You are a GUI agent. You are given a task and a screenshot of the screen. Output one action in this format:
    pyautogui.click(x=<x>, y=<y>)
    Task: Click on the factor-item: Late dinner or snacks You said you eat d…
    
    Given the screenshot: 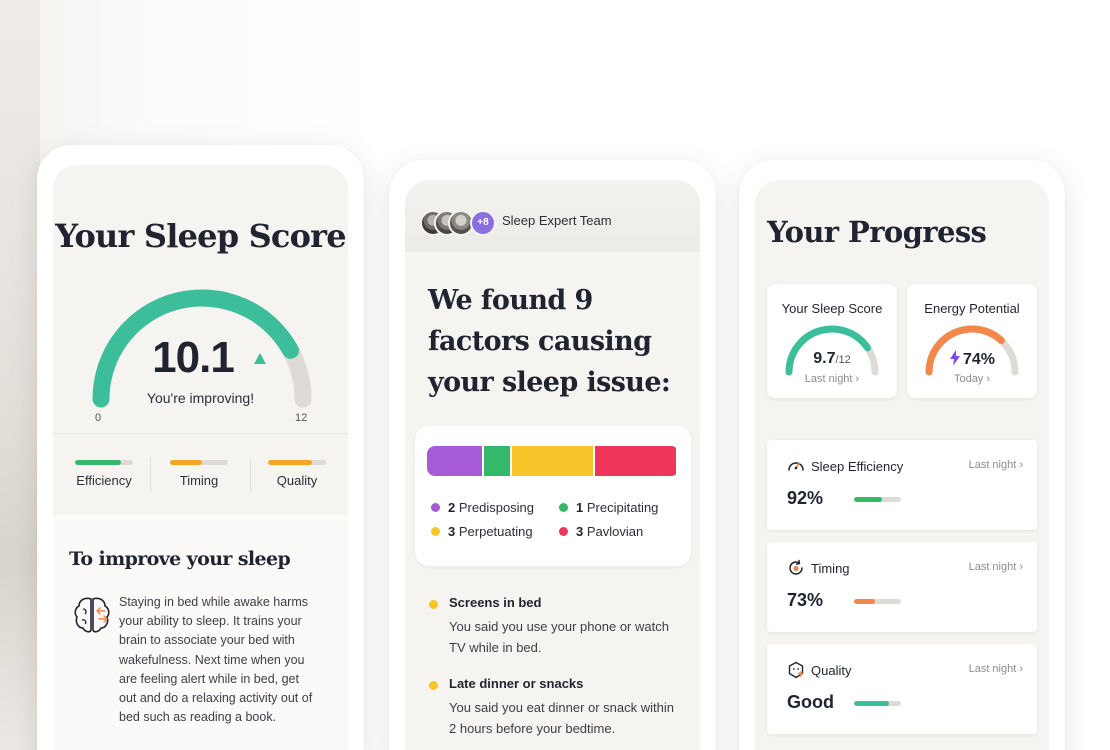 What is the action you would take?
    pyautogui.click(x=554, y=707)
    